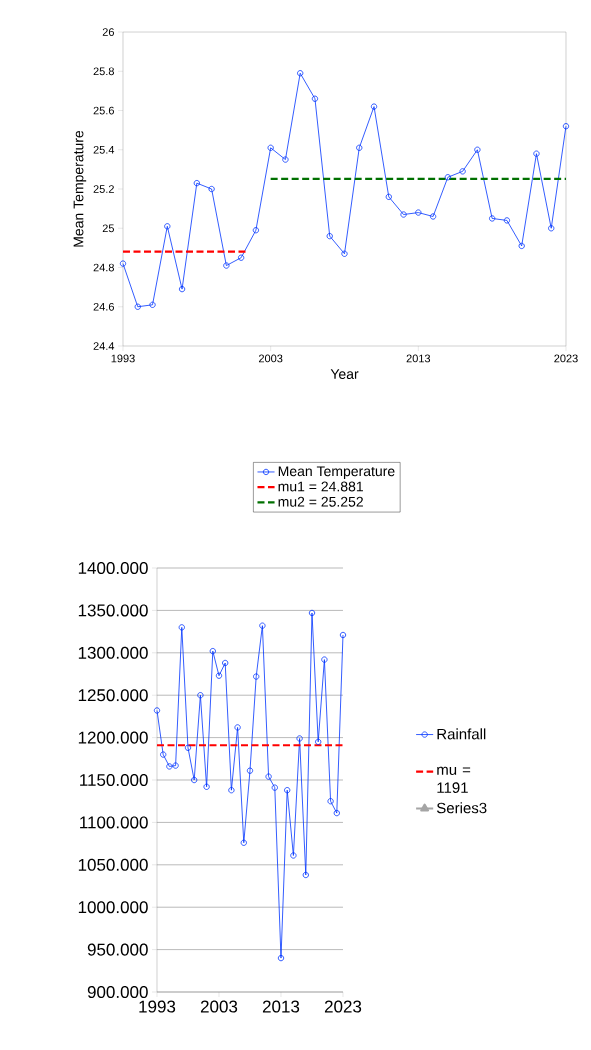  What do you see at coordinates (103, 306) in the screenshot?
I see `y-tick-label: 24.6` at bounding box center [103, 306].